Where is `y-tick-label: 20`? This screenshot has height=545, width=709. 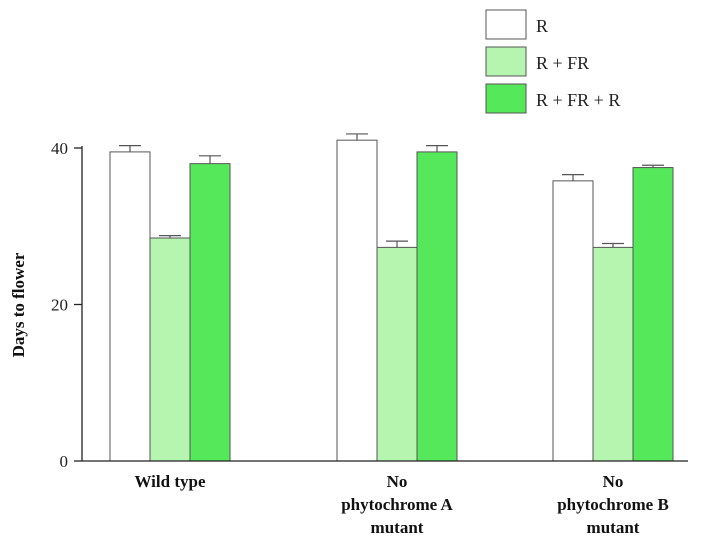 y-tick-label: 20 is located at coordinates (59, 305).